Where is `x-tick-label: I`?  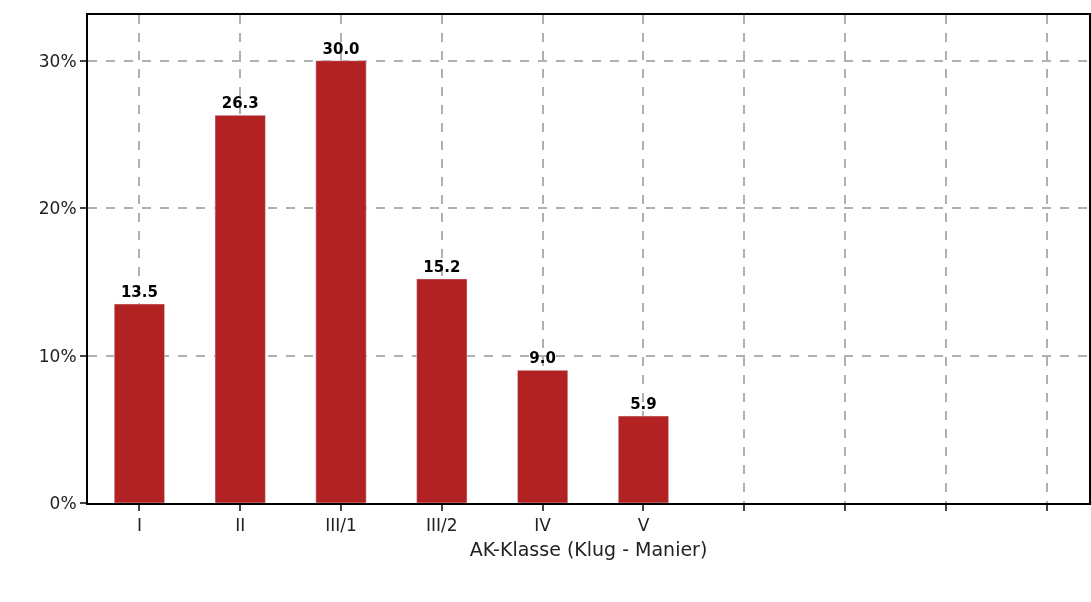
x-tick-label: I is located at coordinates (139, 525).